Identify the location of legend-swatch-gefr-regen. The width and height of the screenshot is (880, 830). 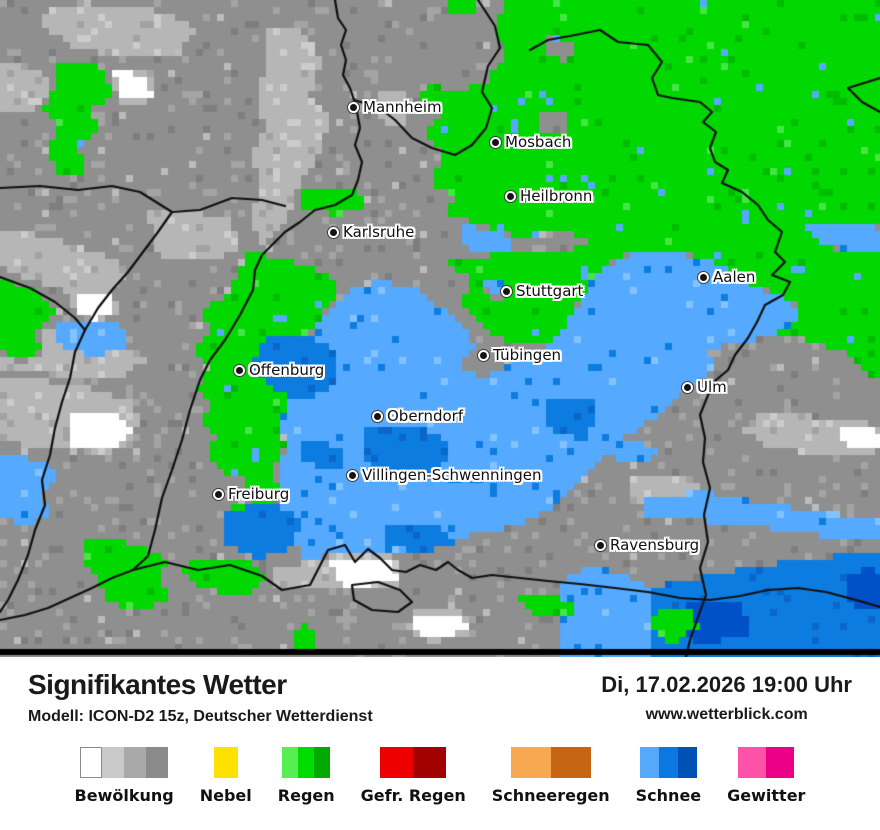
(413, 762).